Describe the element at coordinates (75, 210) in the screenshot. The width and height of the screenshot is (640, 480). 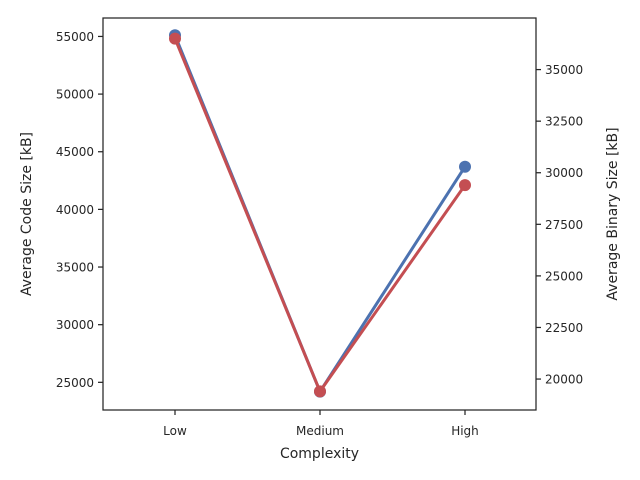
I see `left-y-tick-label: 40000` at that location.